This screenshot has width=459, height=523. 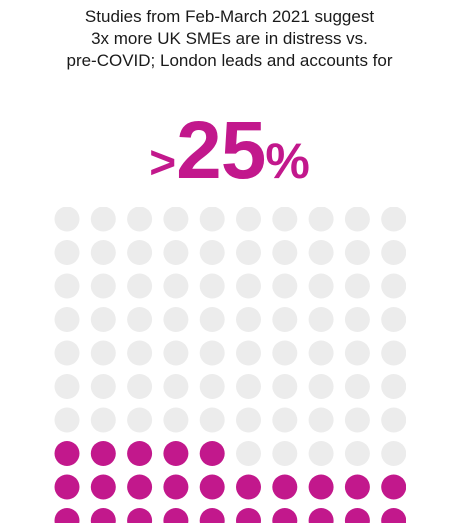 What do you see at coordinates (287, 161) in the screenshot?
I see `stat-suffix: %` at bounding box center [287, 161].